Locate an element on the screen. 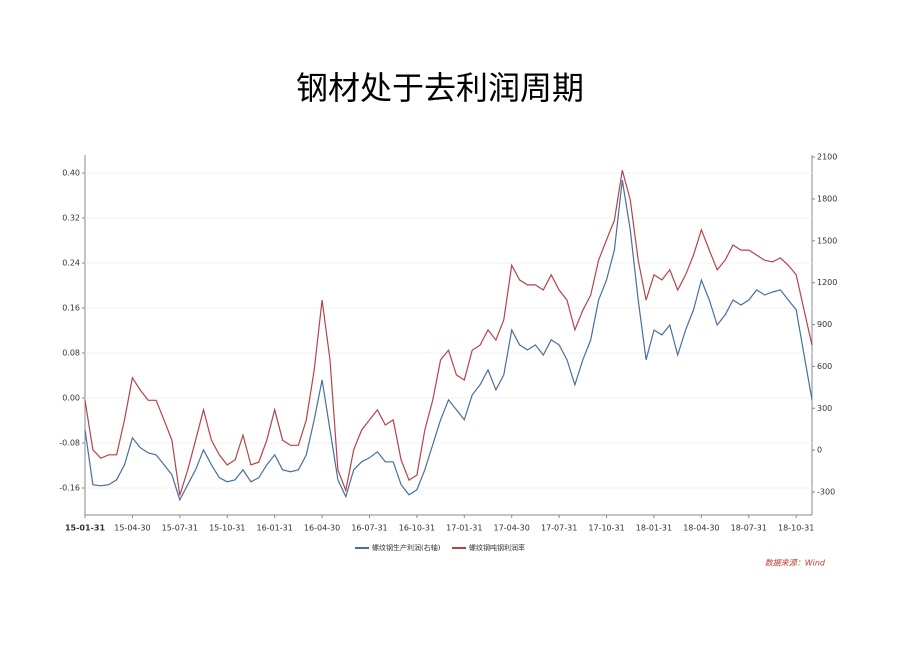 The width and height of the screenshot is (900, 672). x-tick-label: 16-07-31 is located at coordinates (369, 528).